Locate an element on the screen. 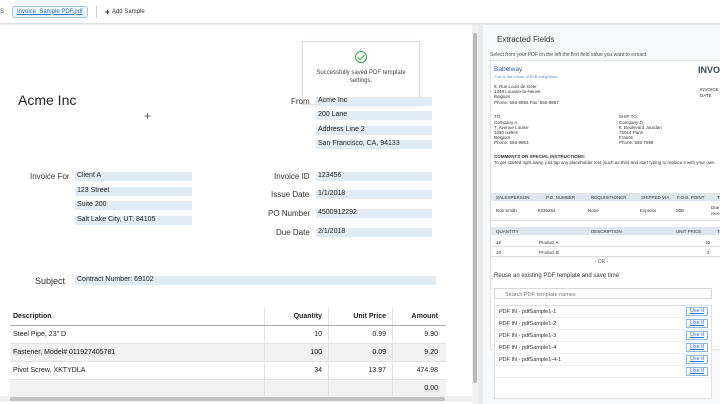 This screenshot has width=720, height=404. preview-to-line: 1050 Ixelles is located at coordinates (506, 132).